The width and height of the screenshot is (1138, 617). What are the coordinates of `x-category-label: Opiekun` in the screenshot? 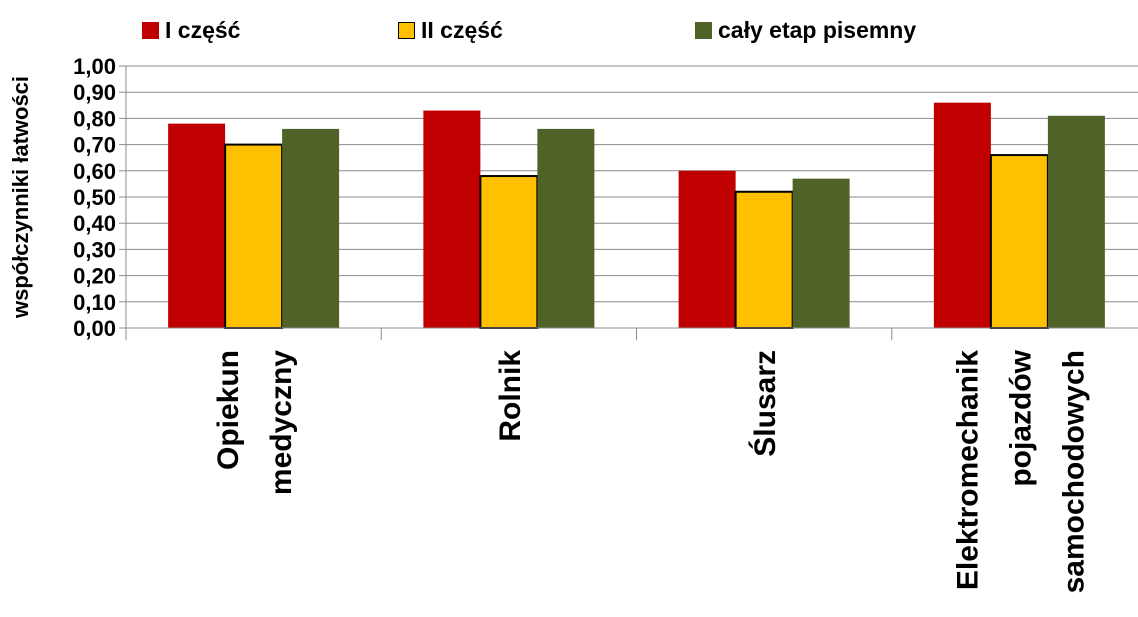 It's located at (228, 410).